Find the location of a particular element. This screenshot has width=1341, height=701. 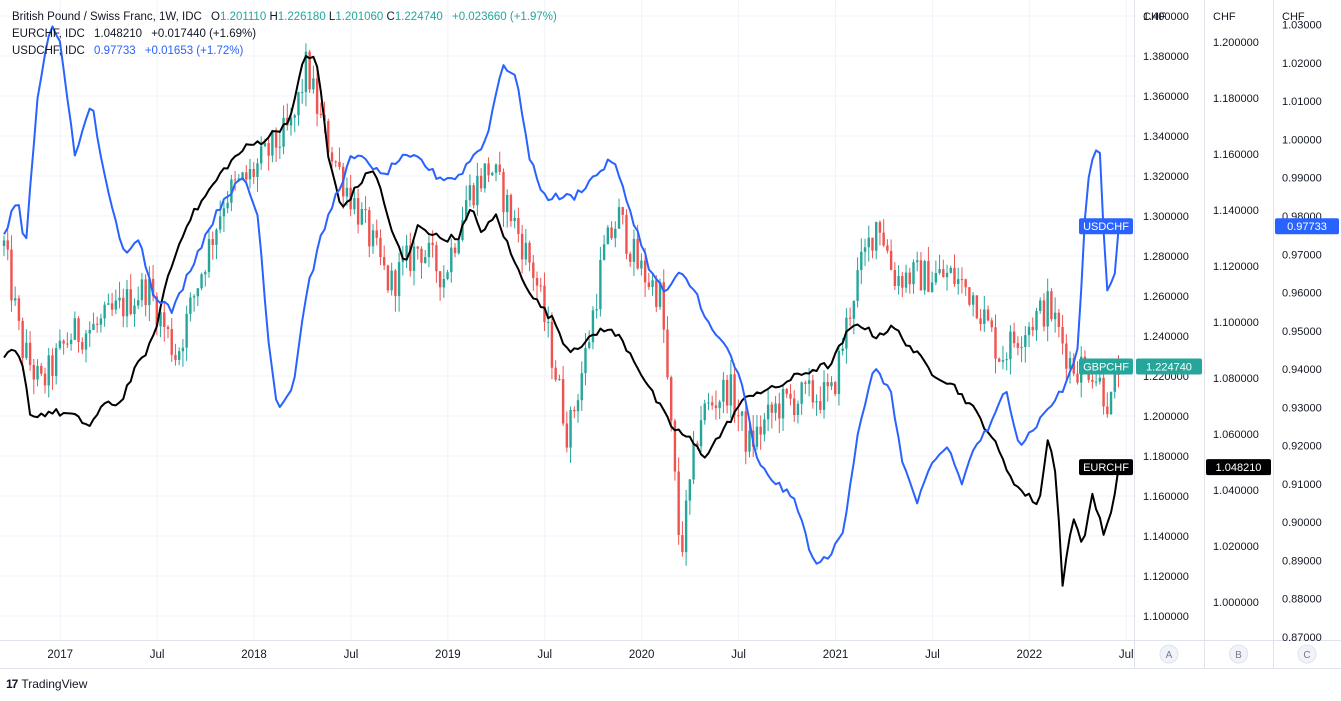

axis-B-tick: 1.040000 is located at coordinates (1236, 491).